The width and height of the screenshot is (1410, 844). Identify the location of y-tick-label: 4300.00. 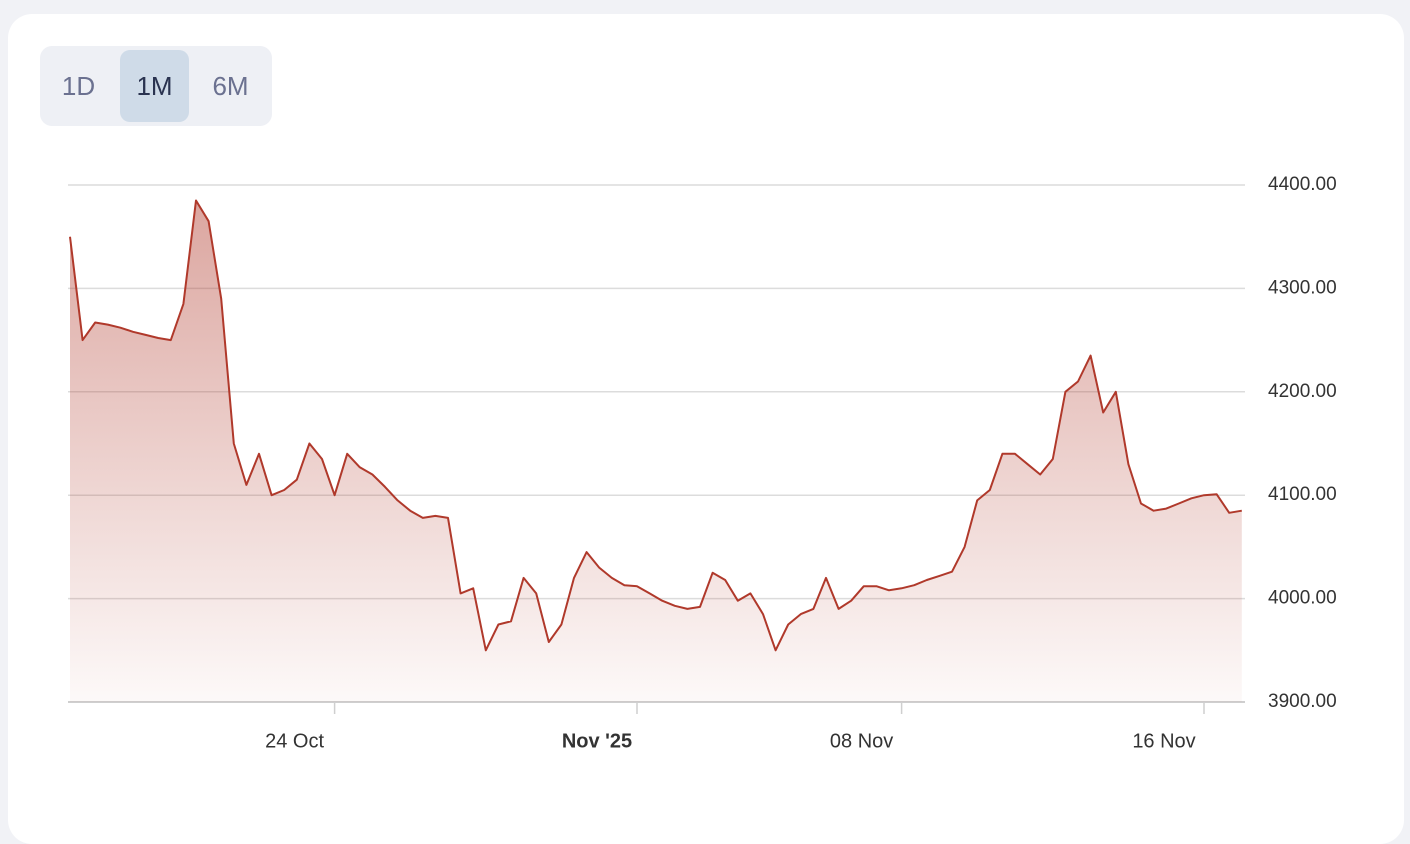
(1302, 287).